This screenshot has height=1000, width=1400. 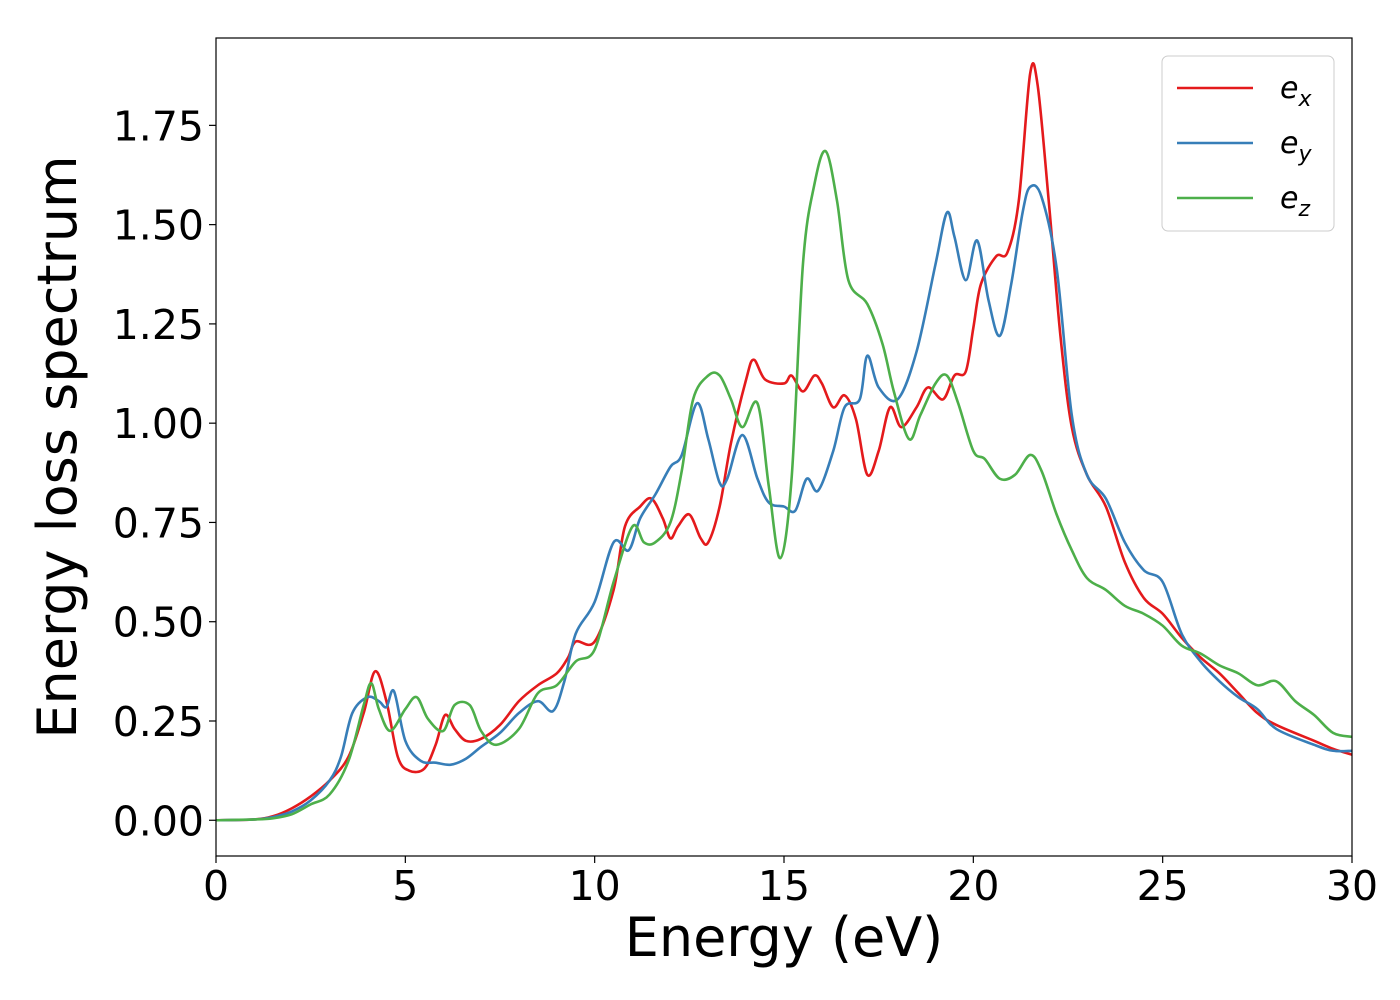 I want to click on y-tick-label: 1.00, so click(x=158, y=424).